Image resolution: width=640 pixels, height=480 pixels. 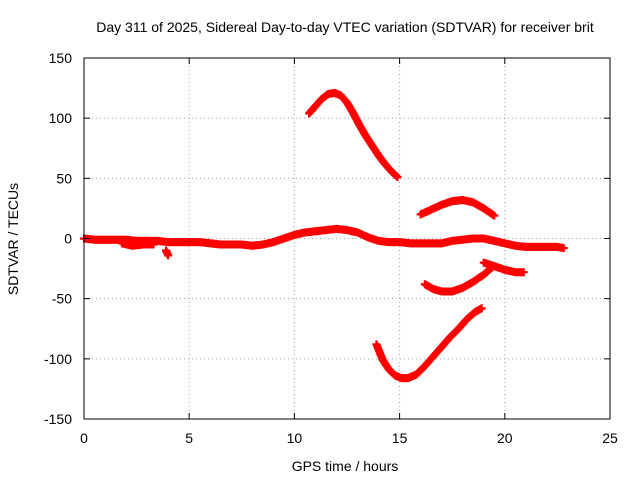 I want to click on y-tick-label: -150, so click(x=58, y=419).